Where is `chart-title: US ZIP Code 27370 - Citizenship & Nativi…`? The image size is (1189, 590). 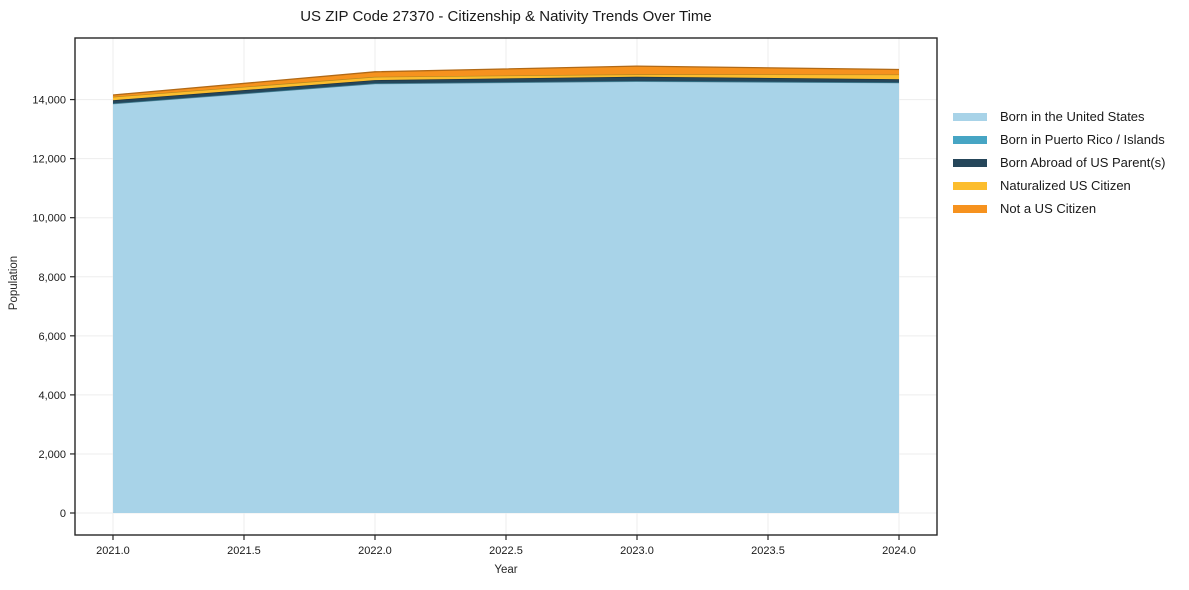 chart-title: US ZIP Code 27370 - Citizenship & Nativi… is located at coordinates (506, 16).